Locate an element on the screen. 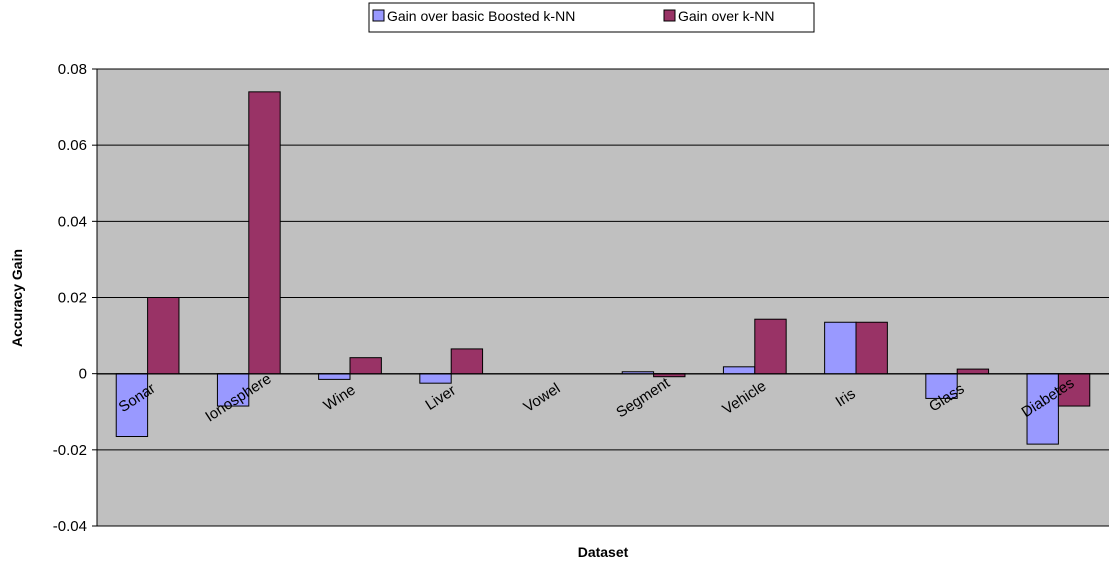 The width and height of the screenshot is (1109, 567). legend-box is located at coordinates (591, 17).